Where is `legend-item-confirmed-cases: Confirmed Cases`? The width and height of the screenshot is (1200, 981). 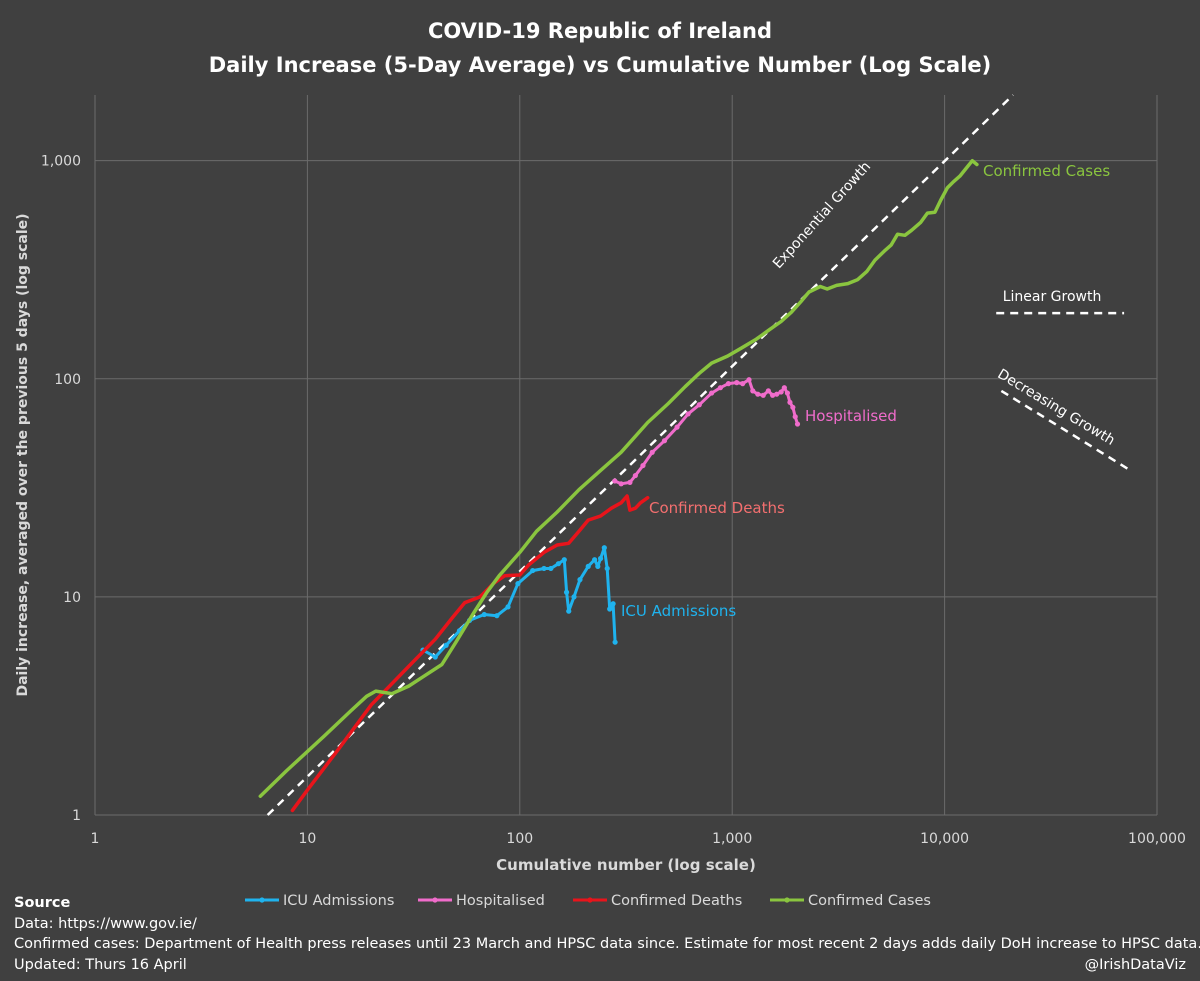
legend-item-confirmed-cases: Confirmed Cases is located at coordinates (850, 901).